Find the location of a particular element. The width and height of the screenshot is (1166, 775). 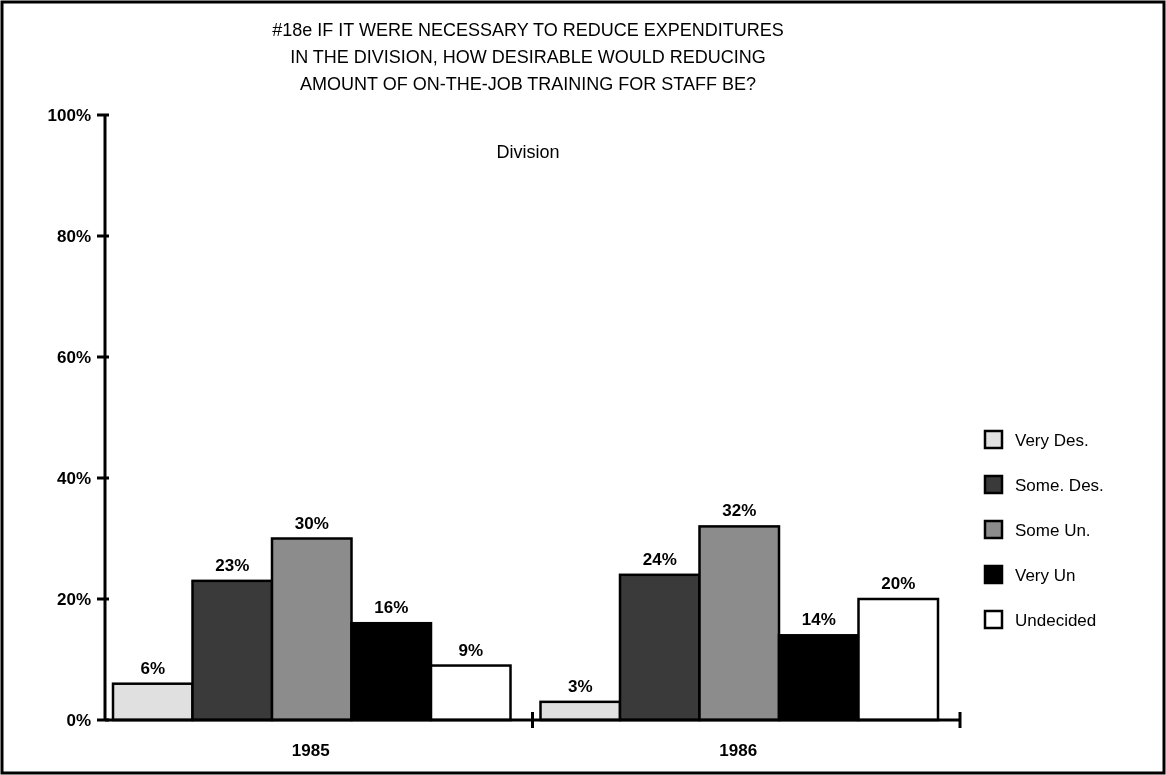

x-tick-label: 1986 is located at coordinates (738, 750).